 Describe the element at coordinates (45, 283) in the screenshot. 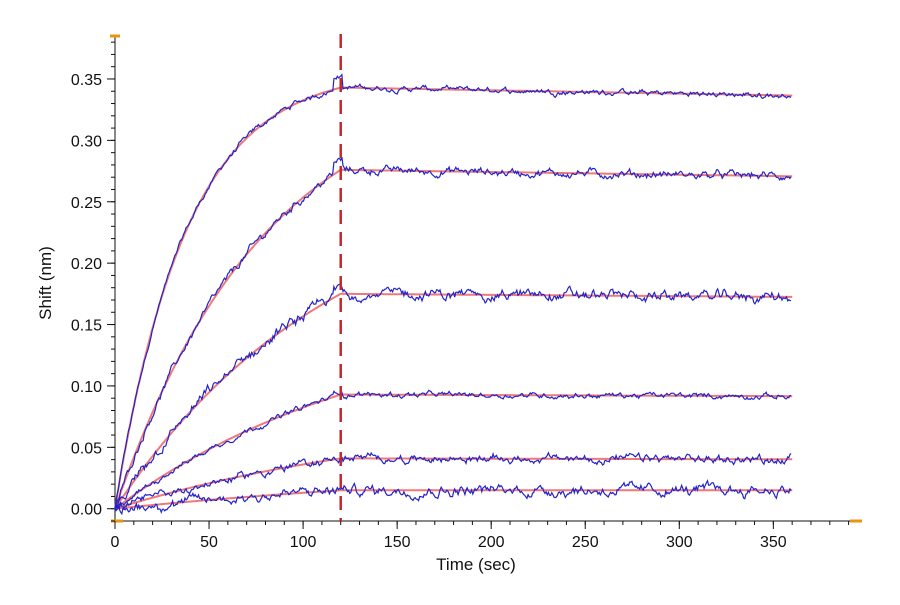

I see `y-axis-label: Shift (nm)` at that location.